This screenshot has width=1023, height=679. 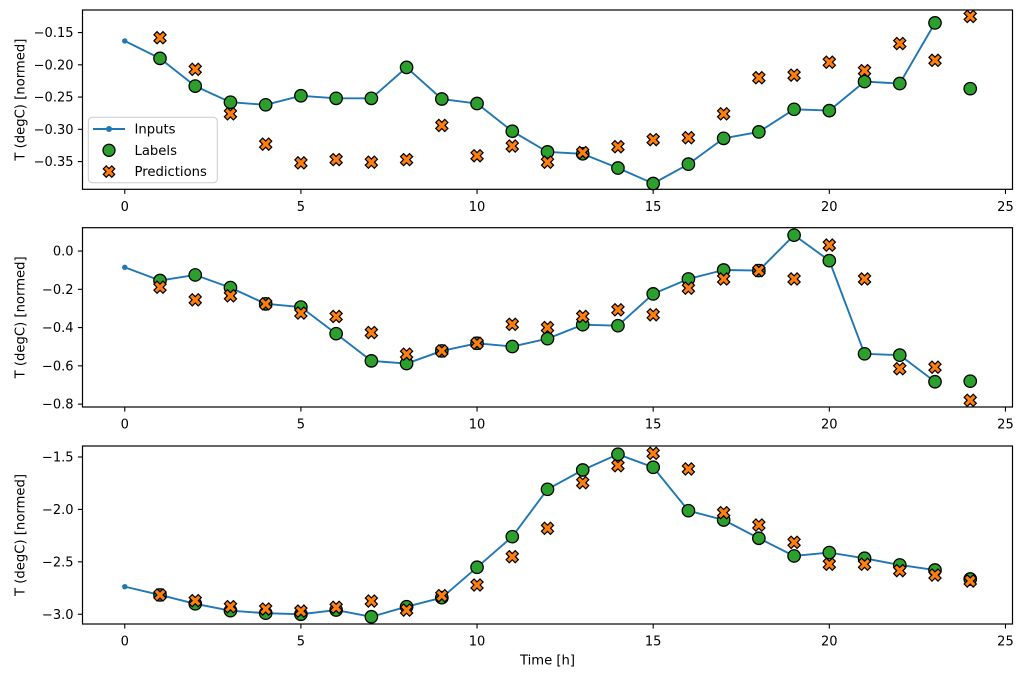 What do you see at coordinates (58, 405) in the screenshot?
I see `y-tick-label: −0.8` at bounding box center [58, 405].